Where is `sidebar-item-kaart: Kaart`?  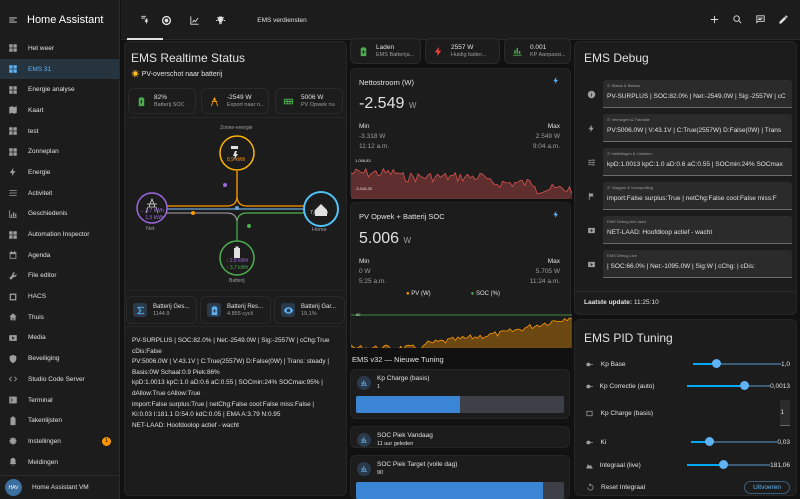 sidebar-item-kaart: Kaart is located at coordinates (59, 110).